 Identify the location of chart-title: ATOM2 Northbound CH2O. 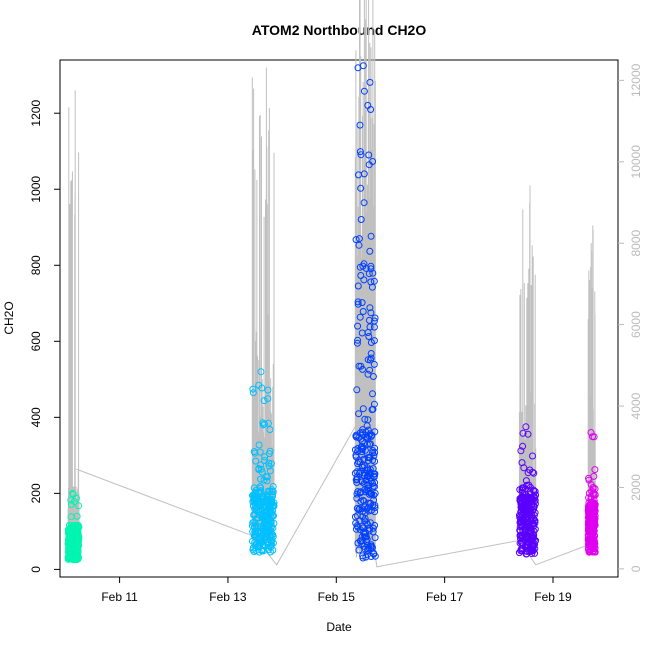
(339, 30).